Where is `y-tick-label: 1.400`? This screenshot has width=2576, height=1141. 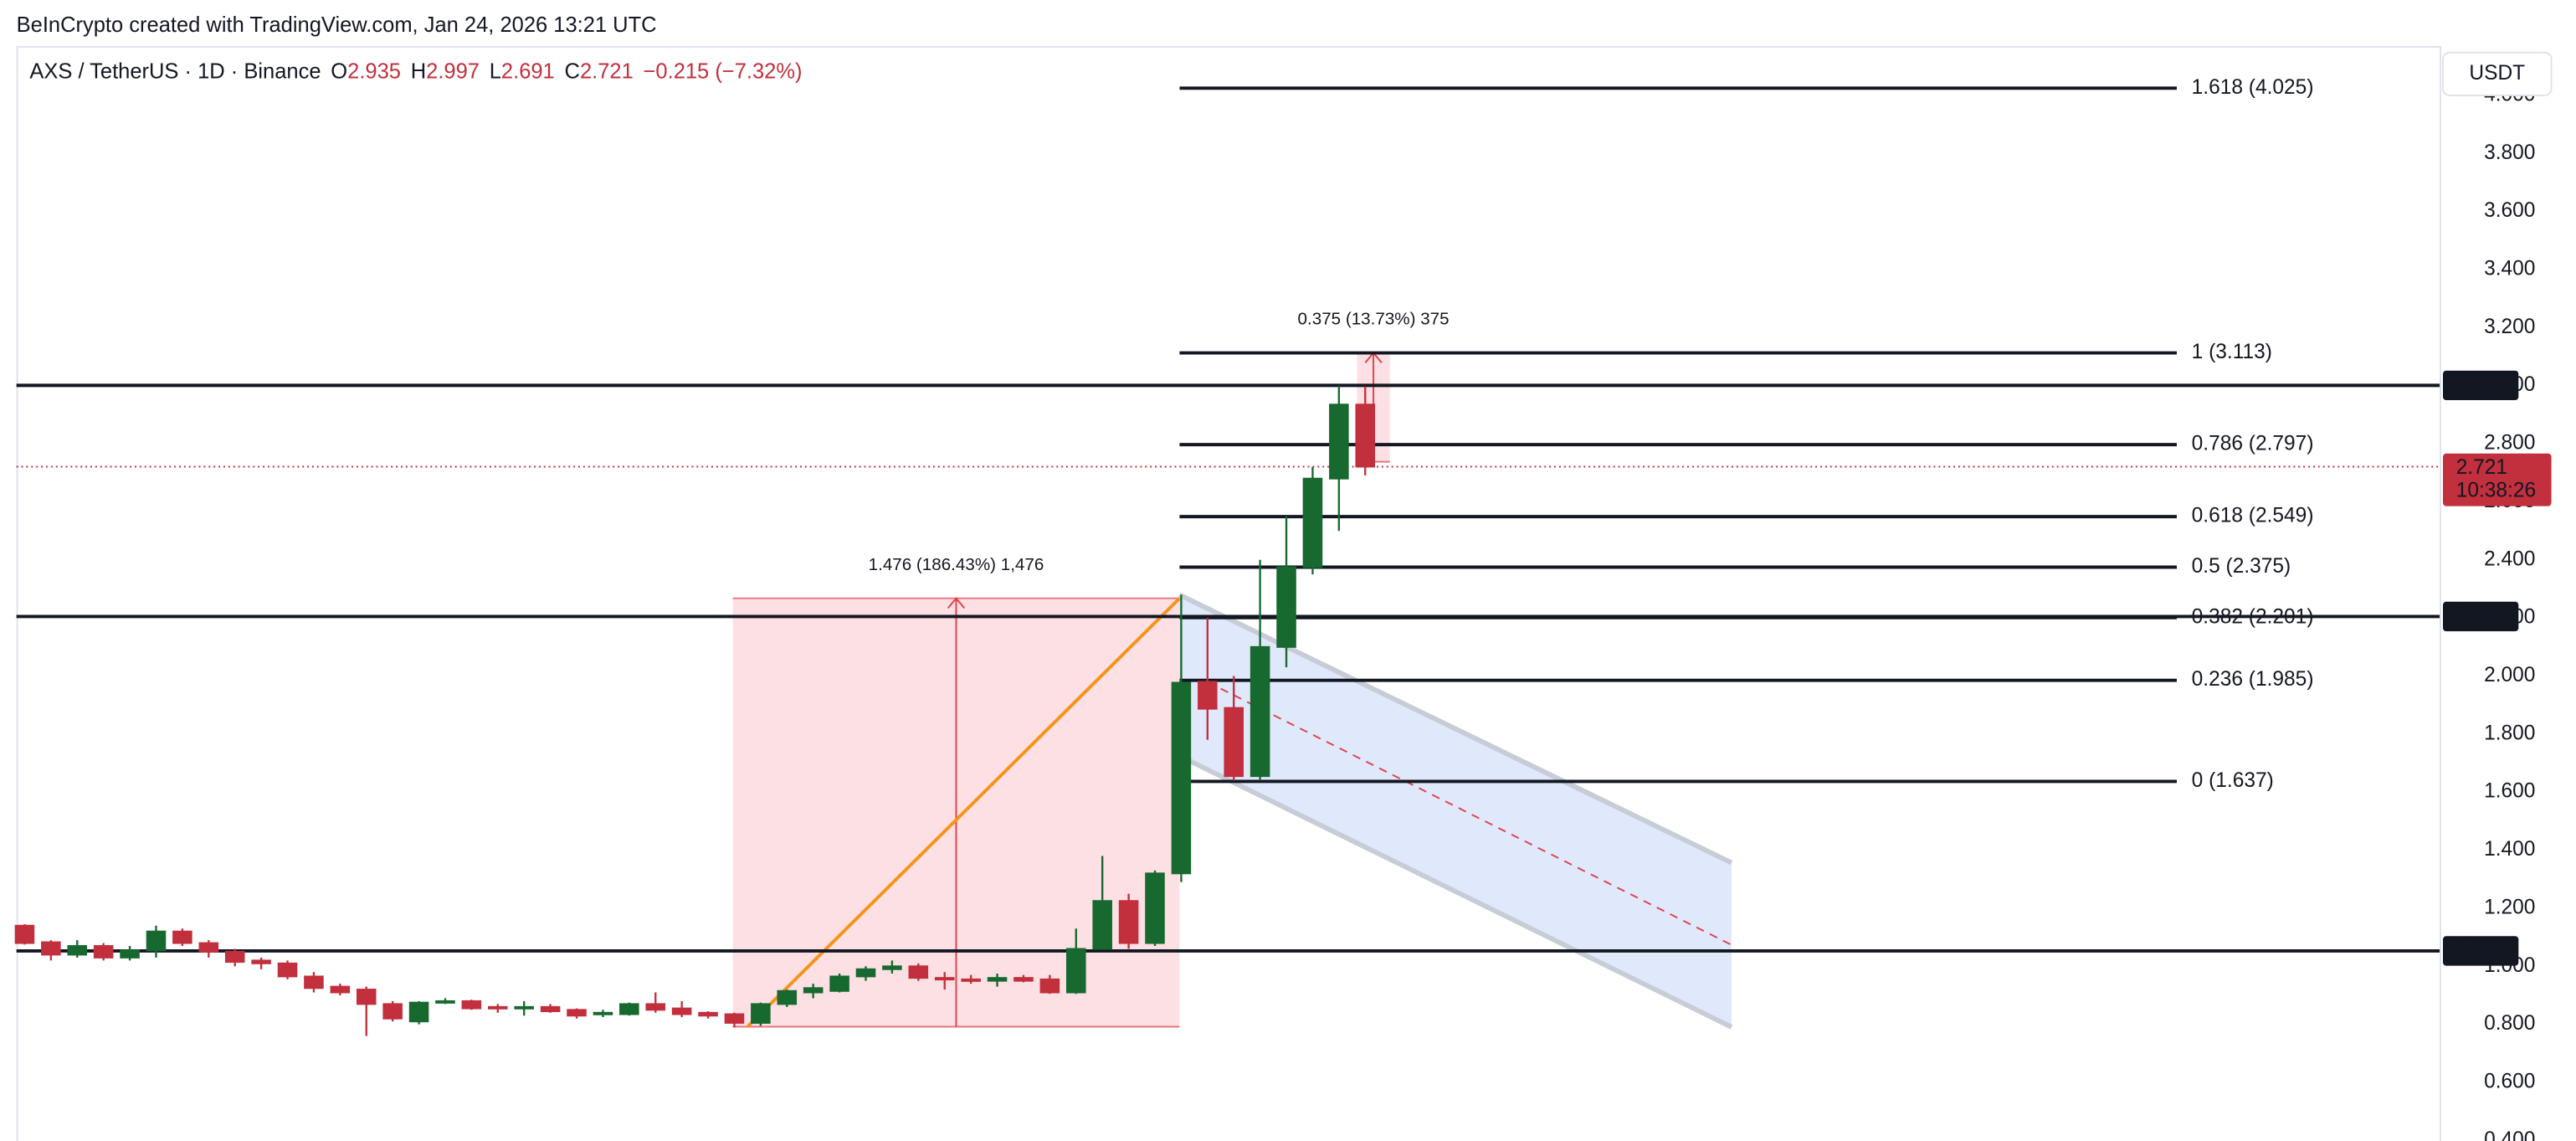 y-tick-label: 1.400 is located at coordinates (2509, 849).